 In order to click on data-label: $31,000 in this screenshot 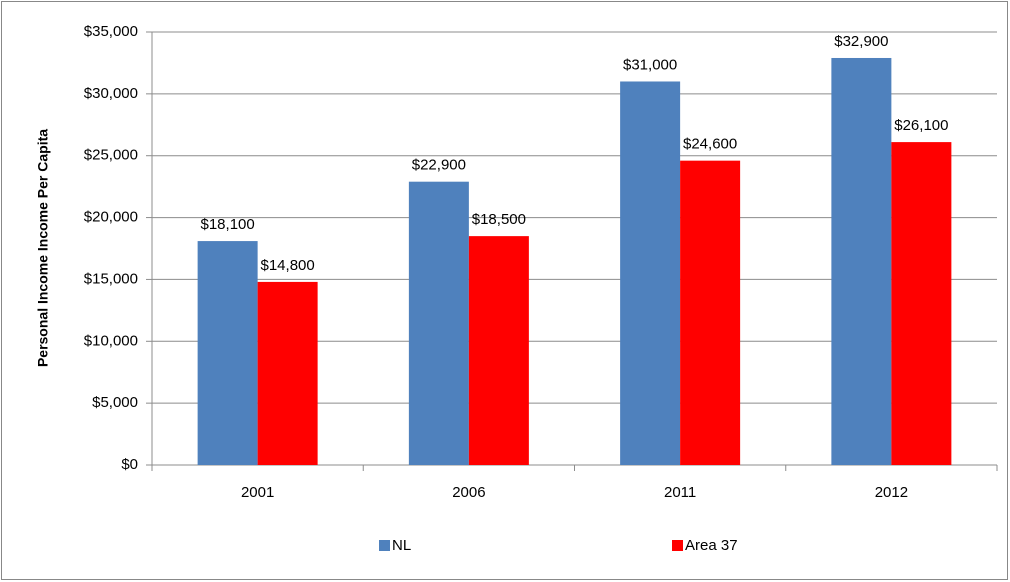, I will do `click(650, 64)`.